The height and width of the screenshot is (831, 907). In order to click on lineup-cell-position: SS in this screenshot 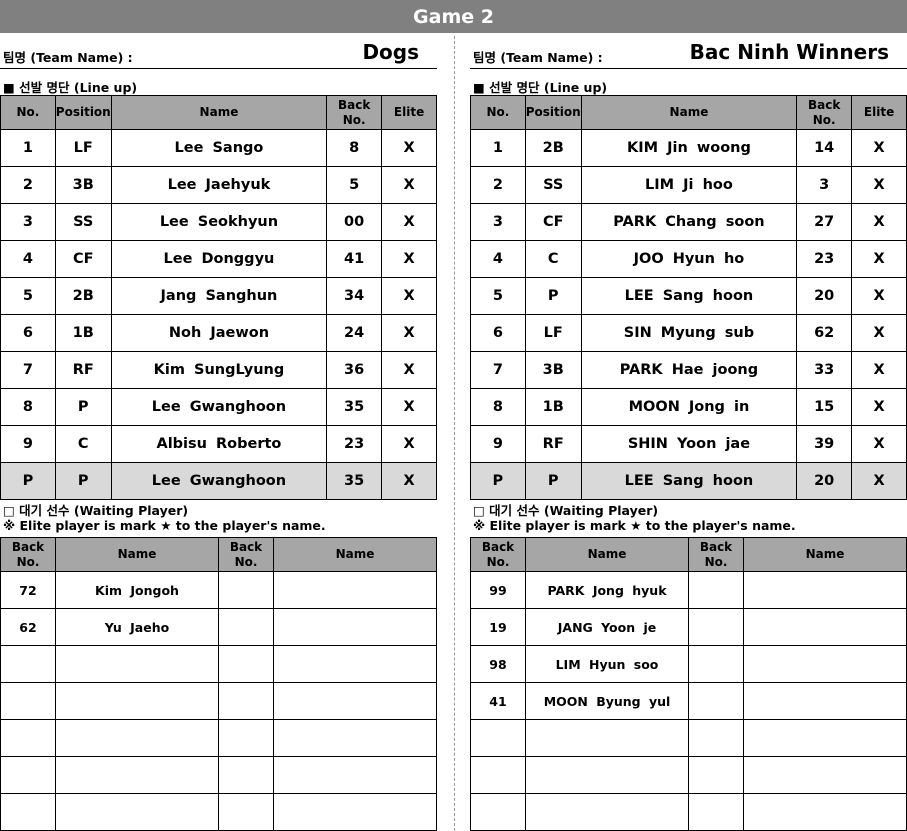, I will do `click(83, 222)`.